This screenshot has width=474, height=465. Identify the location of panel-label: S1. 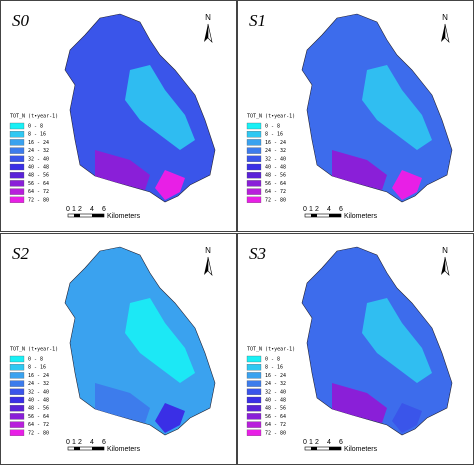
(257, 20).